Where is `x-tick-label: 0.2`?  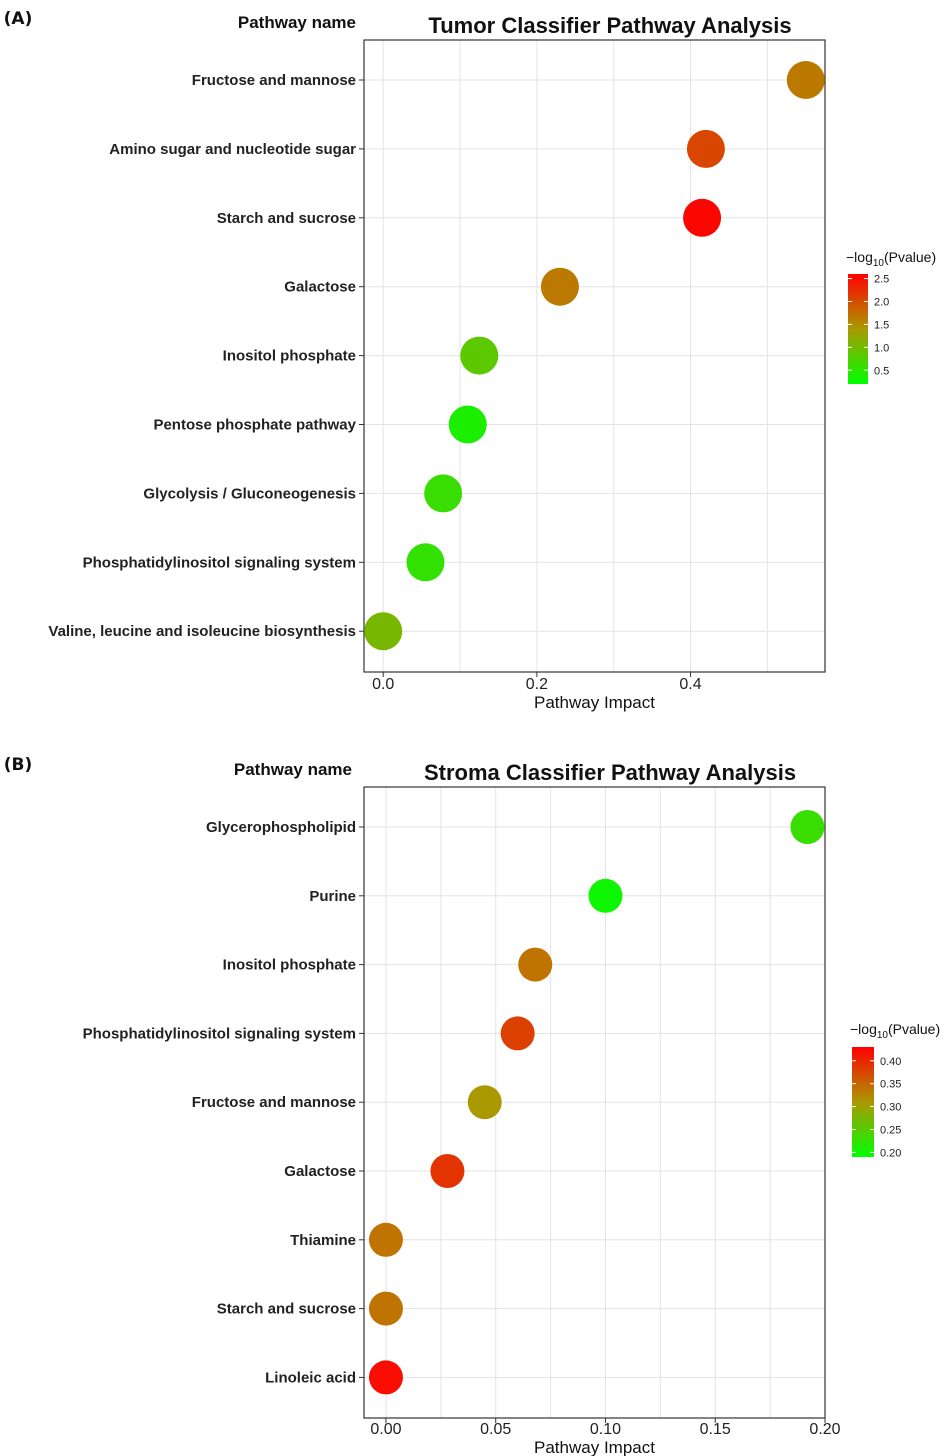
x-tick-label: 0.2 is located at coordinates (537, 684).